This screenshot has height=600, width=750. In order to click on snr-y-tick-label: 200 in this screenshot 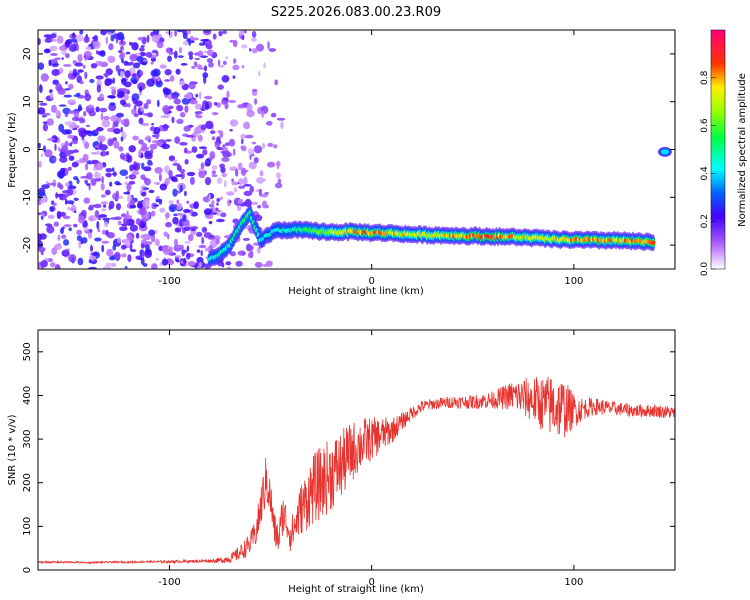, I will do `click(27, 482)`.